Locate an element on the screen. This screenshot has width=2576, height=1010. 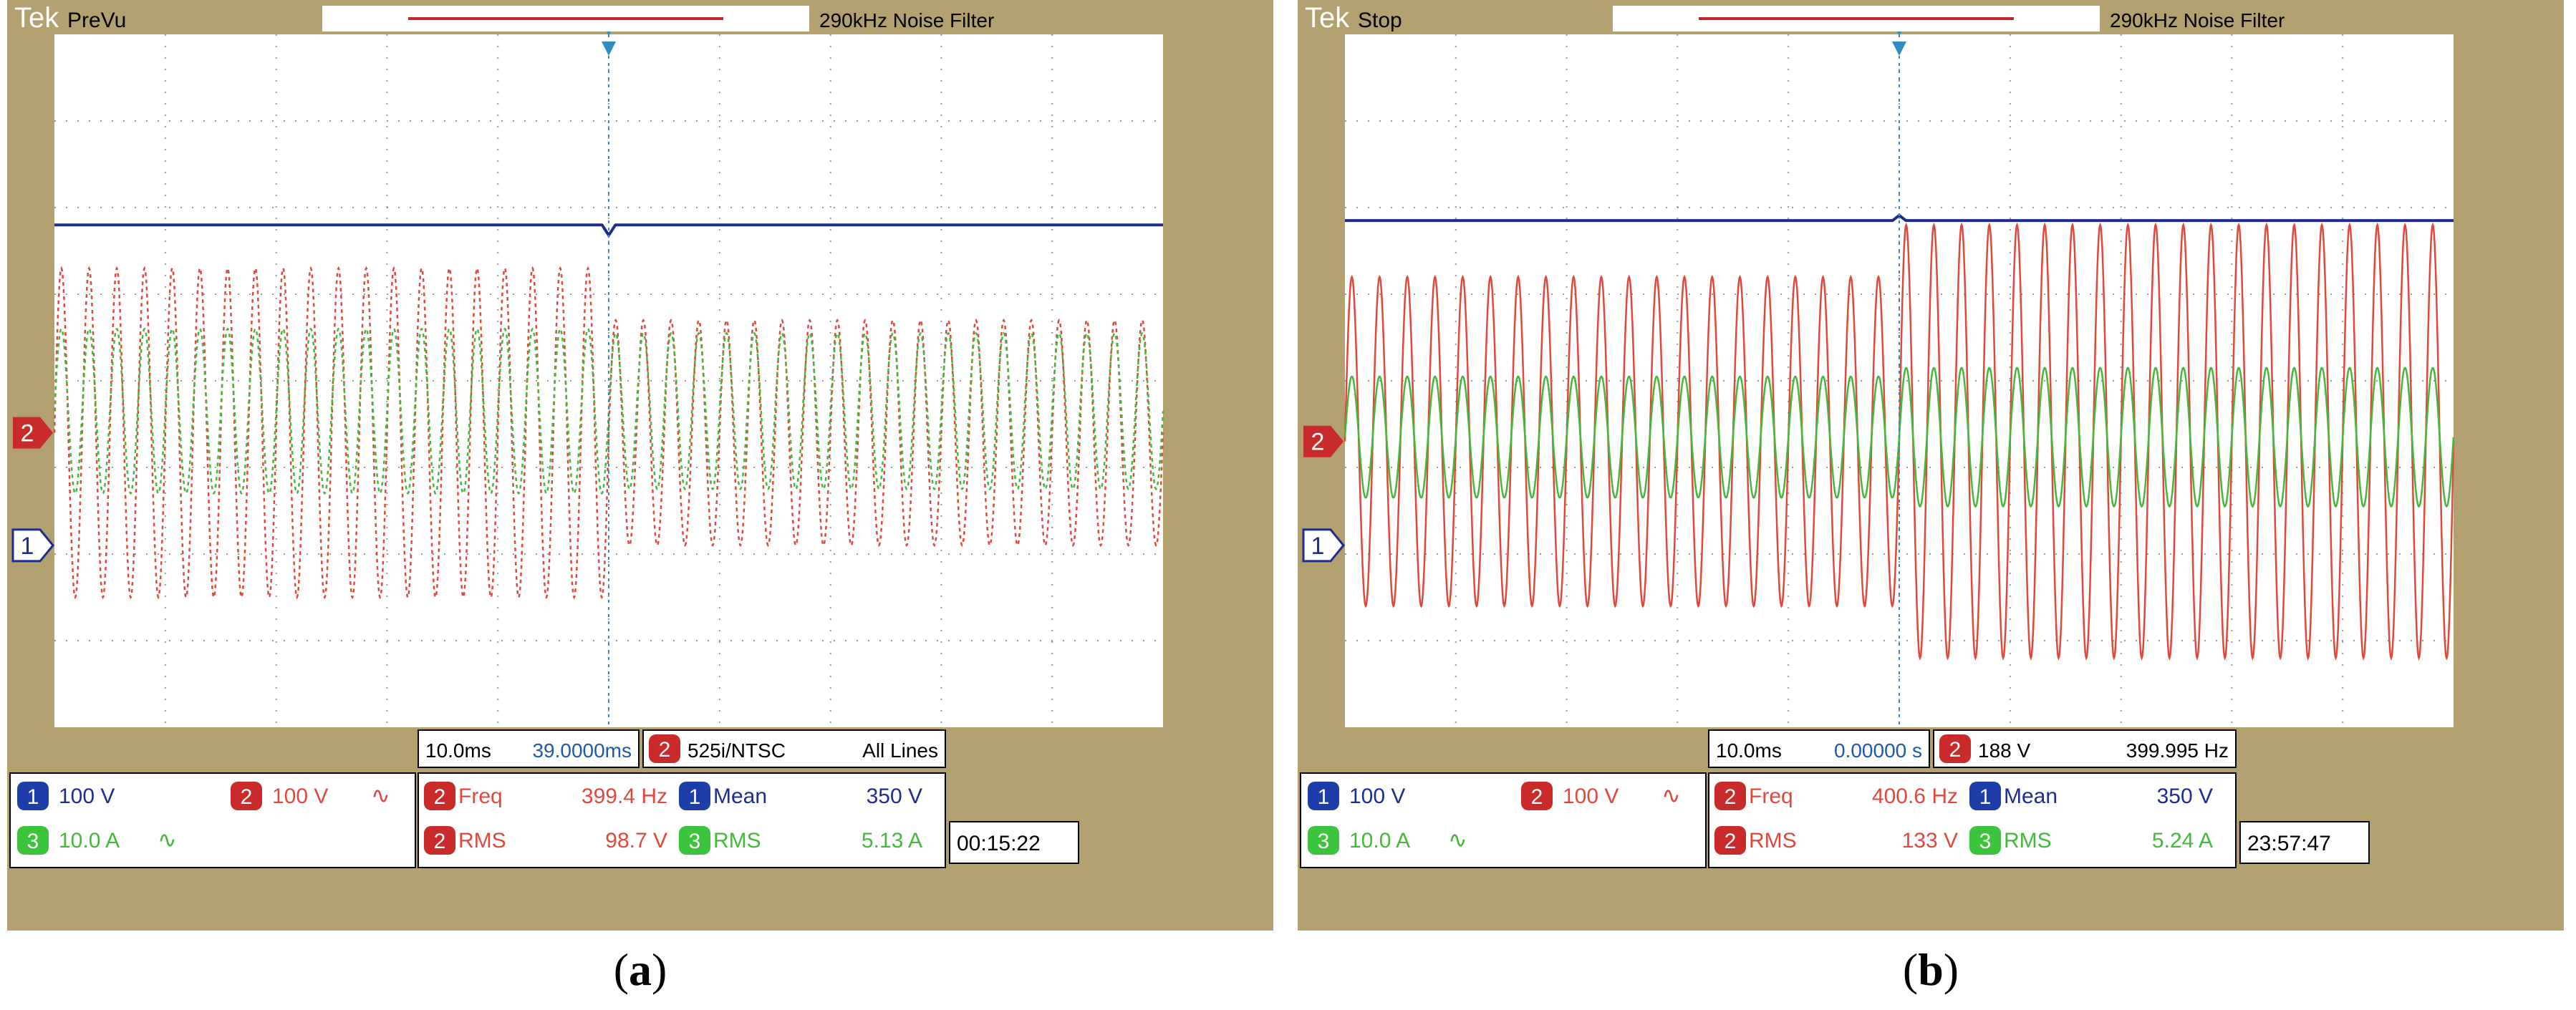
clock-time: 23:57:47 is located at coordinates (2289, 843).